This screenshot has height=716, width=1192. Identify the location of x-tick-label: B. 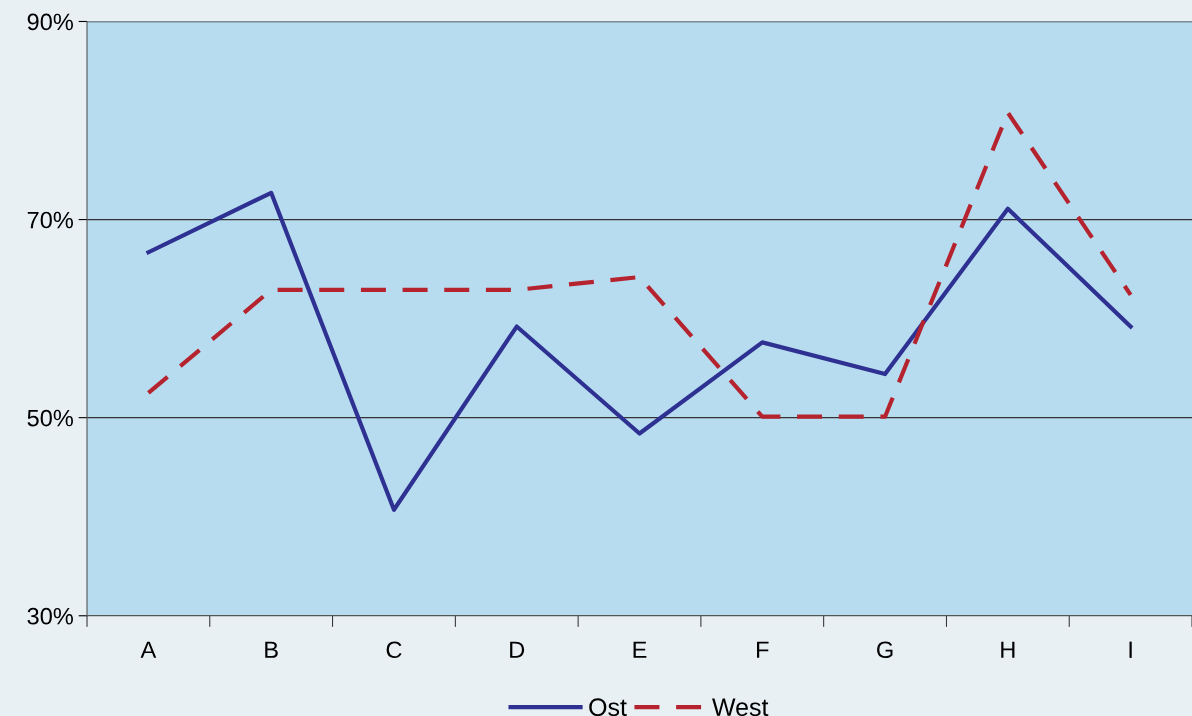
(271, 649).